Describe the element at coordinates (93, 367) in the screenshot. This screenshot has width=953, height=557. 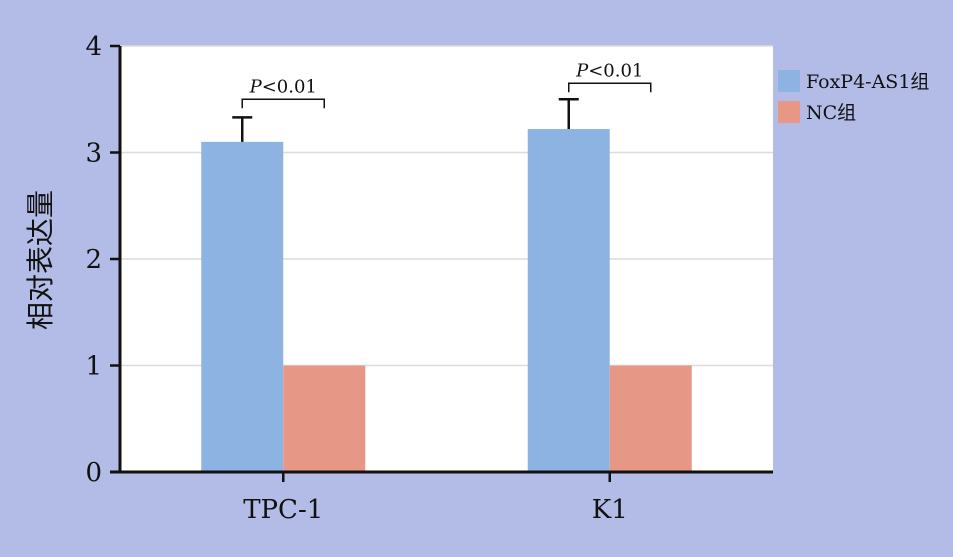
I see `y-tick-label: 1` at that location.